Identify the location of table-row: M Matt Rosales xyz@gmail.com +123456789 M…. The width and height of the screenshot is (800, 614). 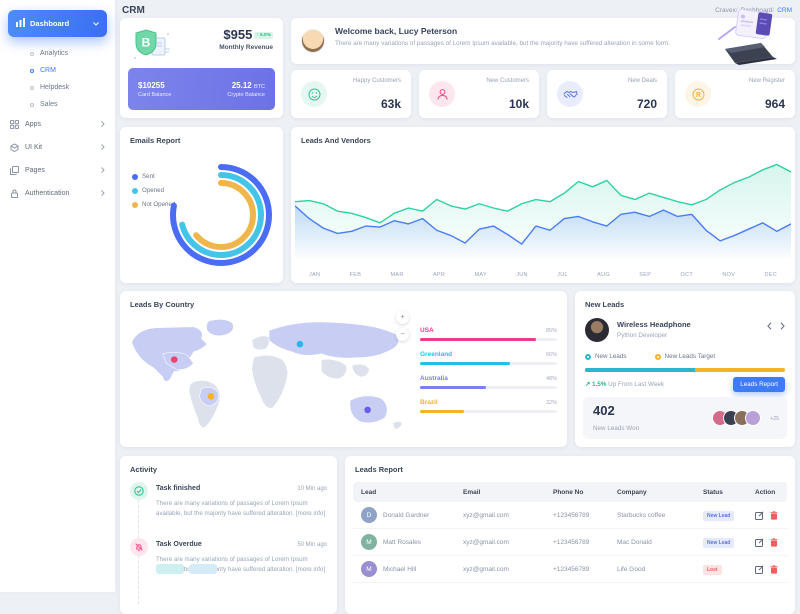
(570, 542).